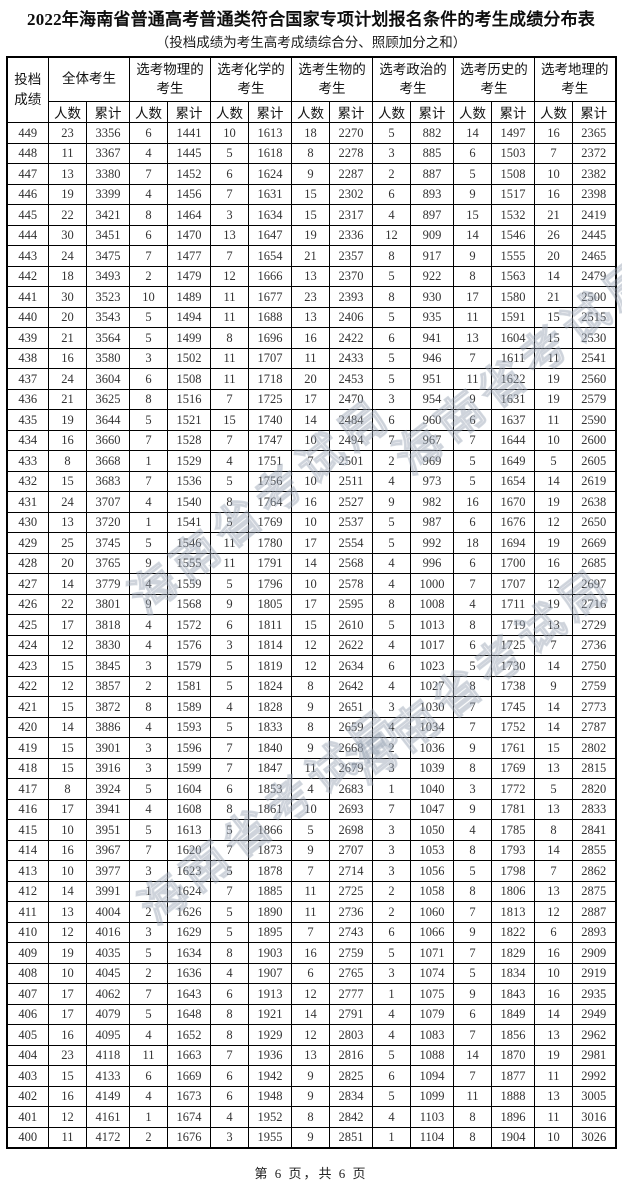 The image size is (622, 1182). I want to click on value-cell: 2610, so click(351, 625).